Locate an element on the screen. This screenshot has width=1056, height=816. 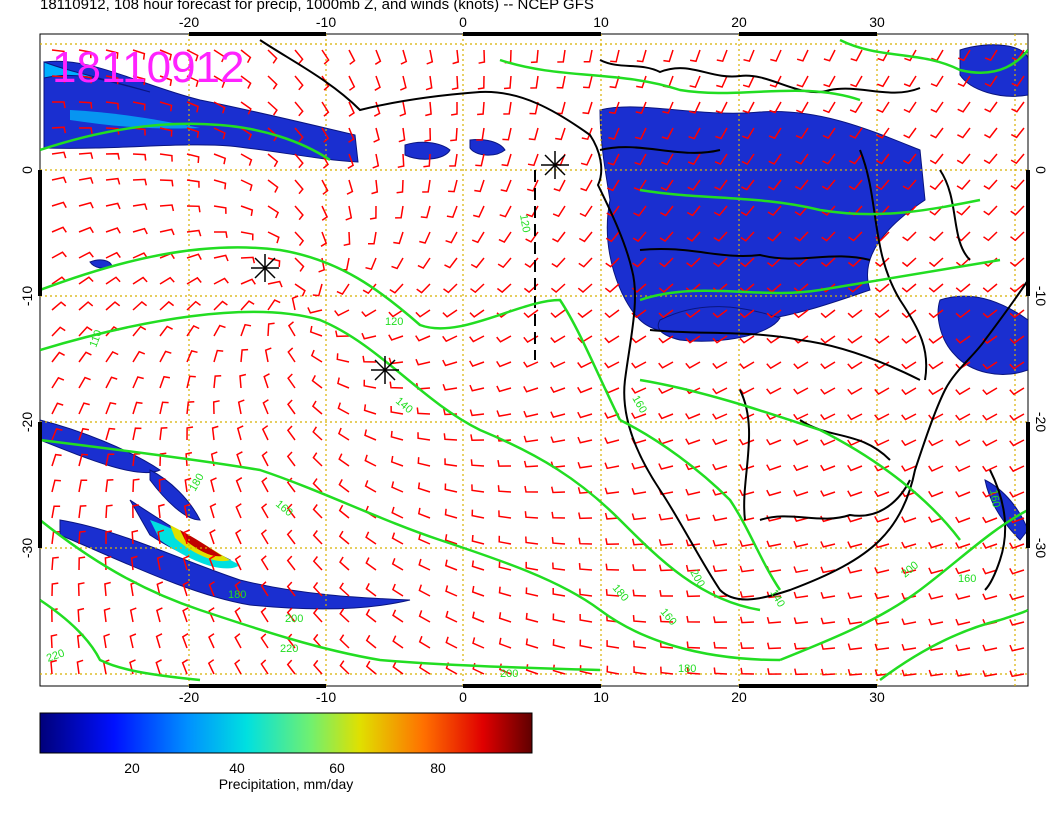
contour-label: 180 is located at coordinates (687, 669).